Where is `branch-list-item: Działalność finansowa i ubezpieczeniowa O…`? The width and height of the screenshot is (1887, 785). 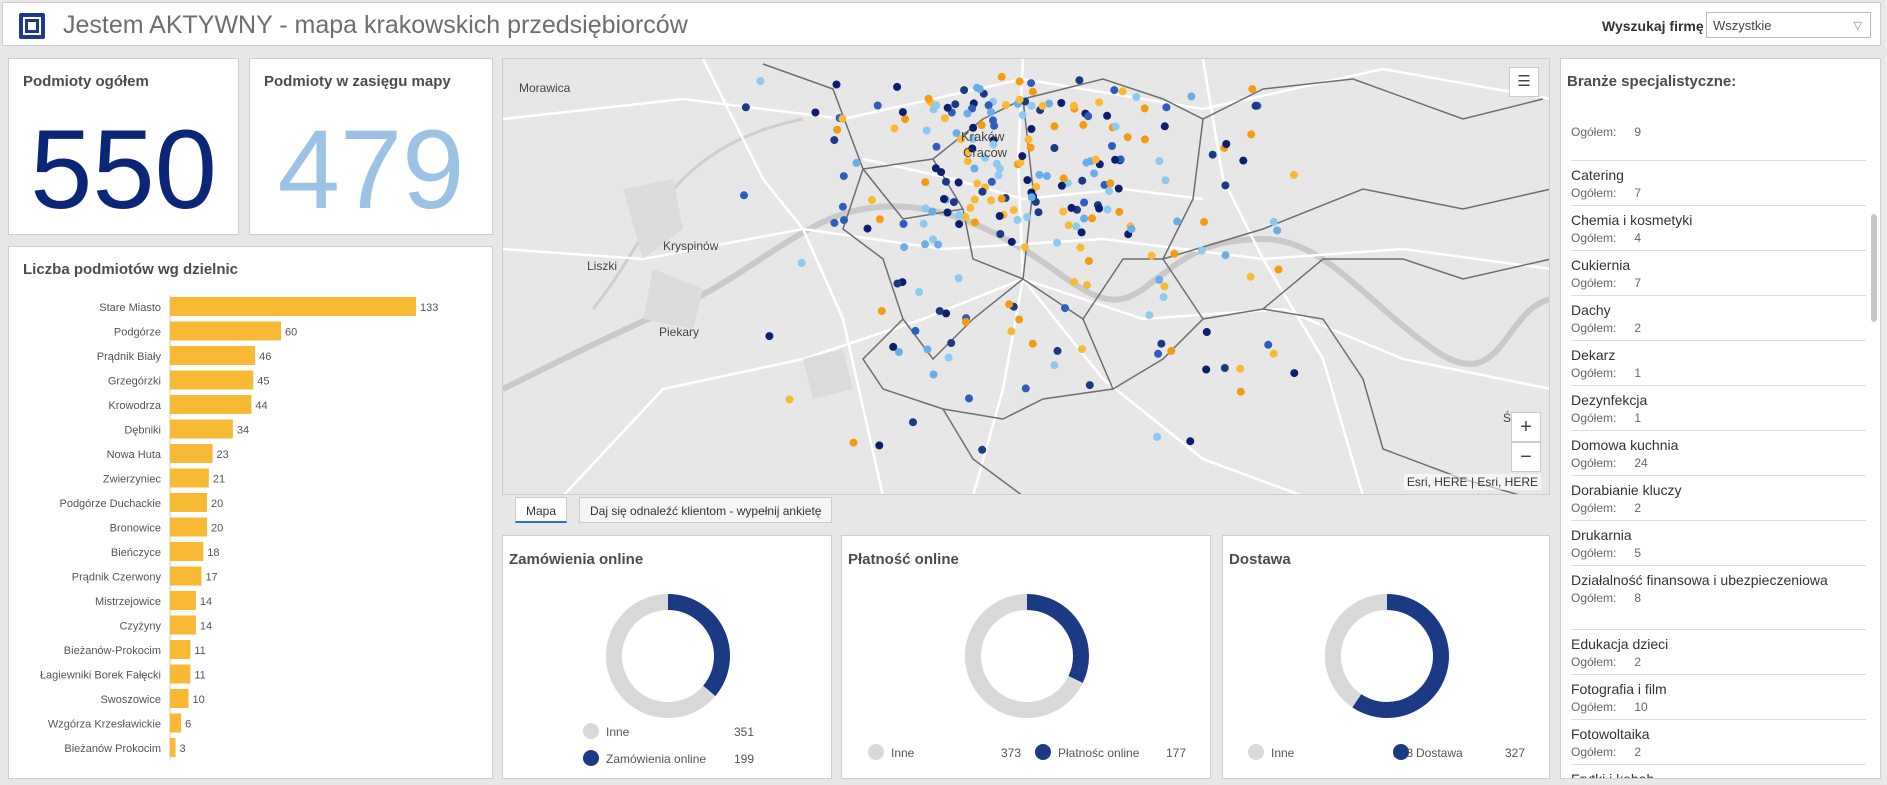 branch-list-item: Działalność finansowa i ubezpieczeniowa O… is located at coordinates (1718, 598).